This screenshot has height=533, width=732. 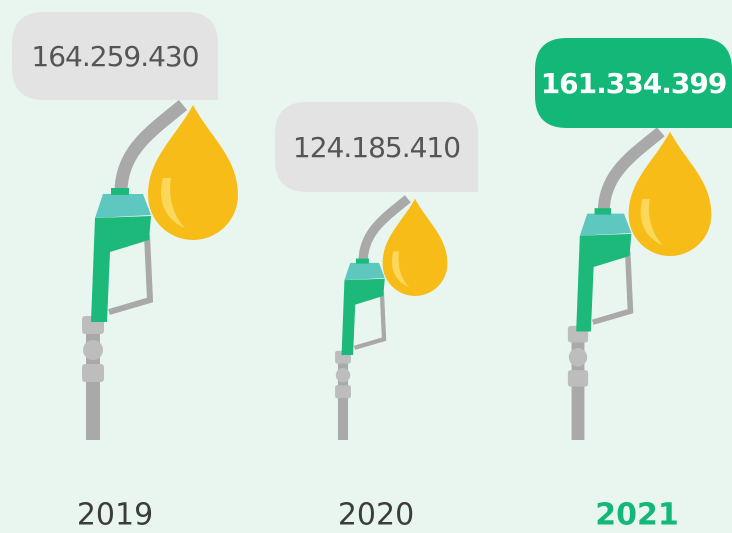 What do you see at coordinates (115, 515) in the screenshot?
I see `year-label: 2019` at bounding box center [115, 515].